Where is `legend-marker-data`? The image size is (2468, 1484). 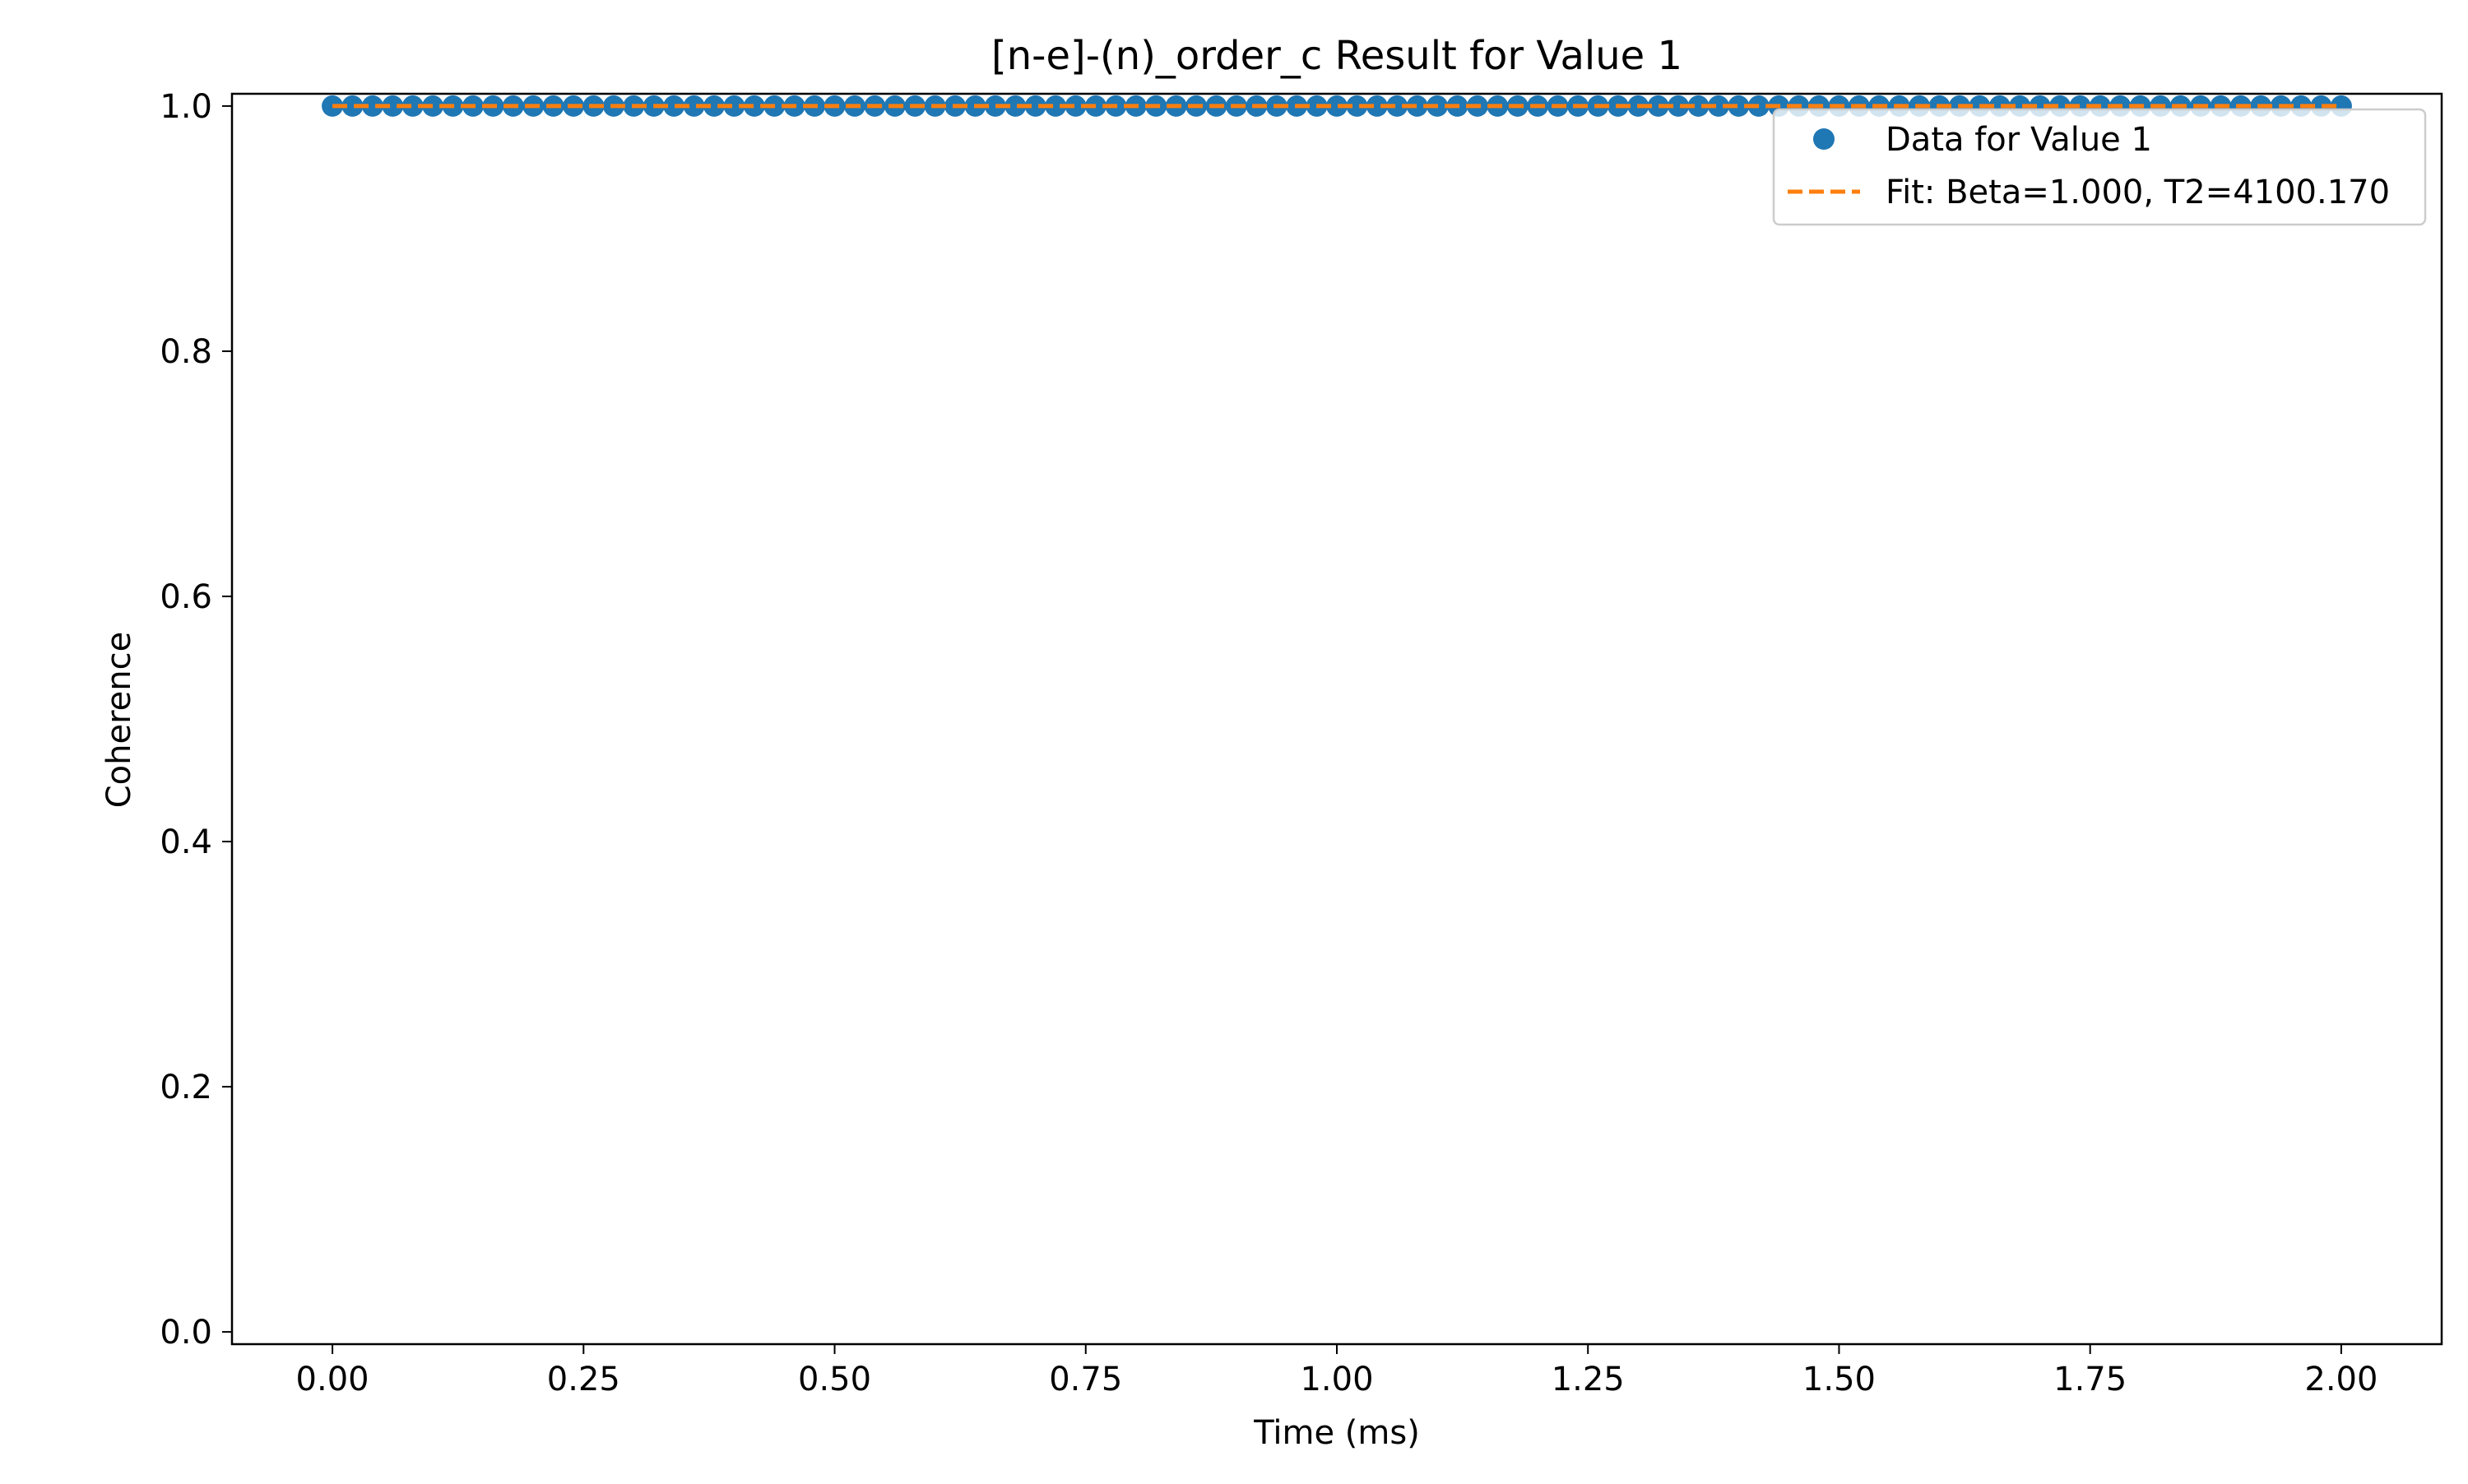 legend-marker-data is located at coordinates (1824, 139).